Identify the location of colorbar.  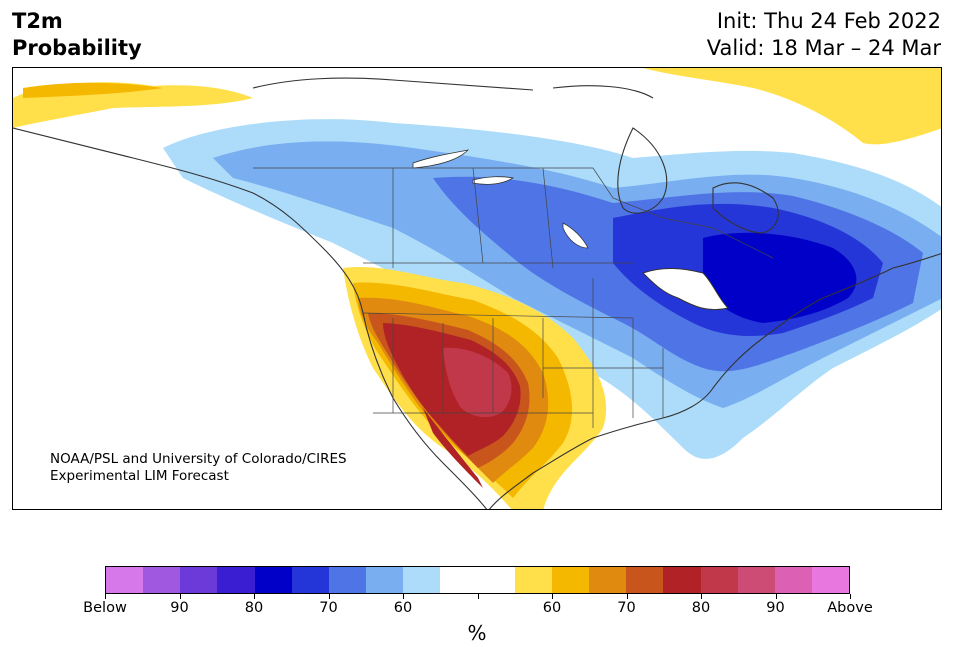
(477, 580).